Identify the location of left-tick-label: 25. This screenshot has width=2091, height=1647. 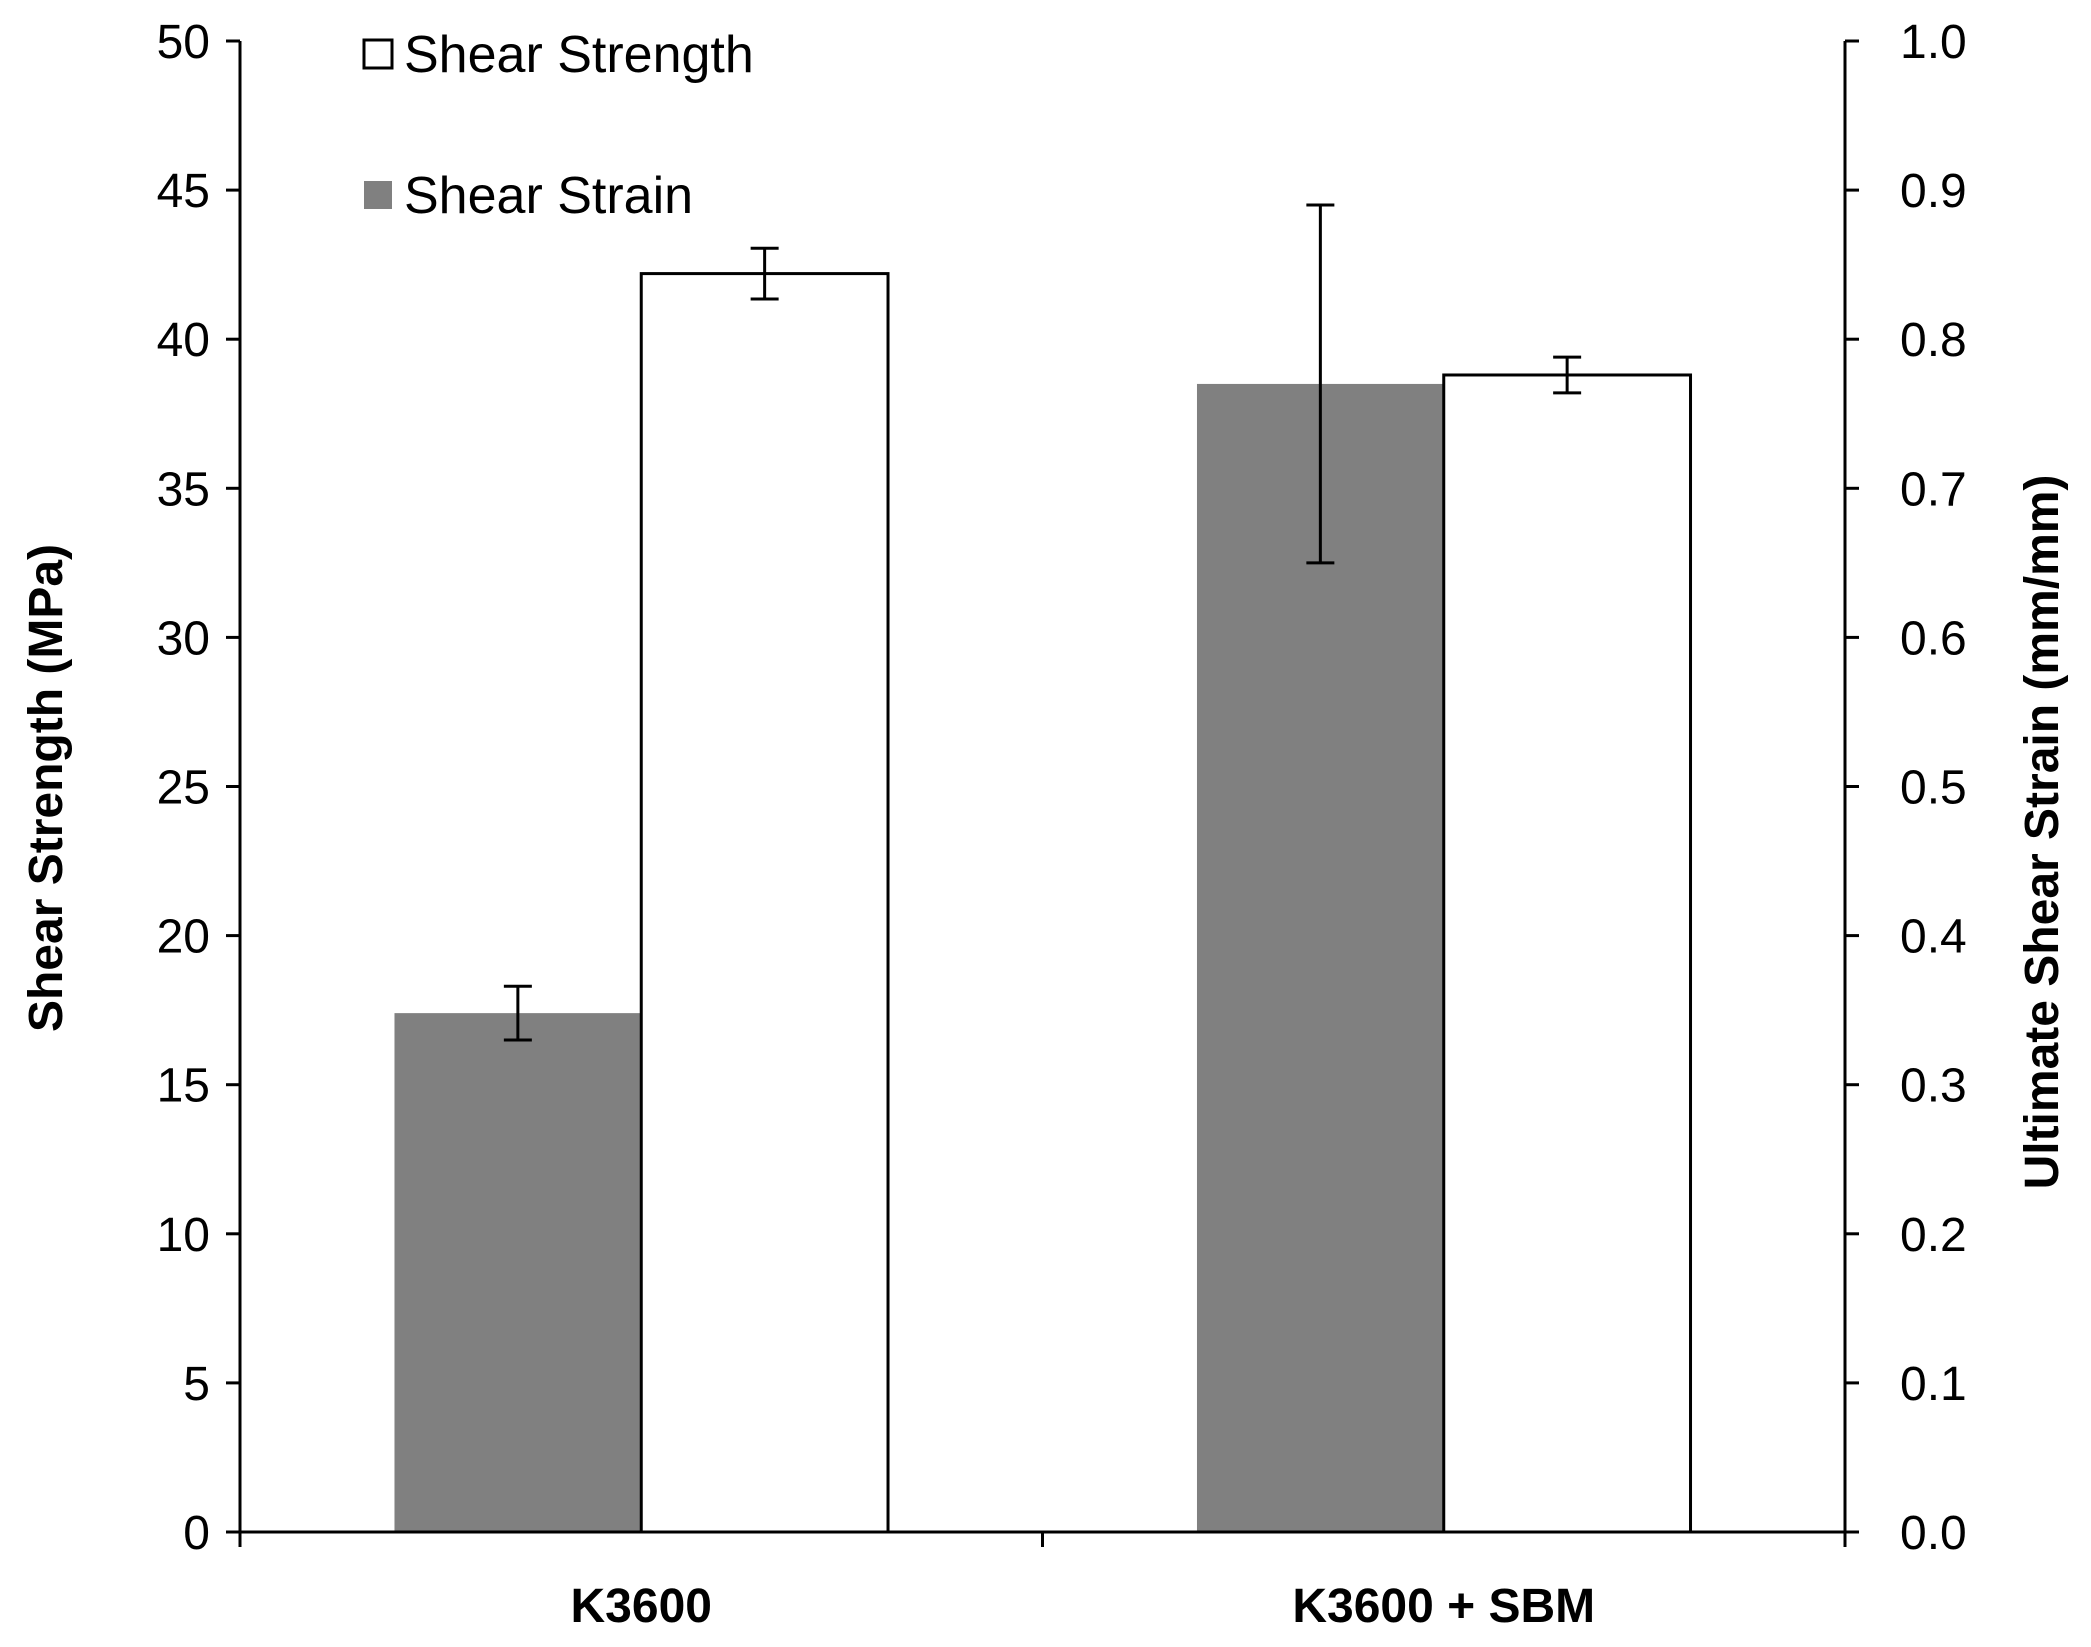
(183, 788).